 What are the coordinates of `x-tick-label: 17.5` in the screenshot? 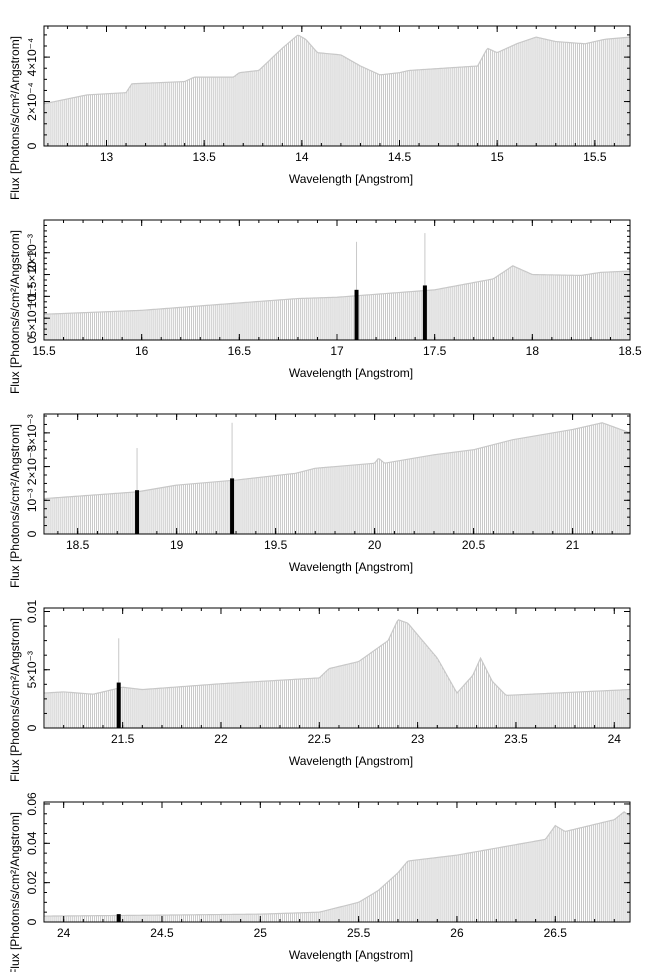 It's located at (435, 351).